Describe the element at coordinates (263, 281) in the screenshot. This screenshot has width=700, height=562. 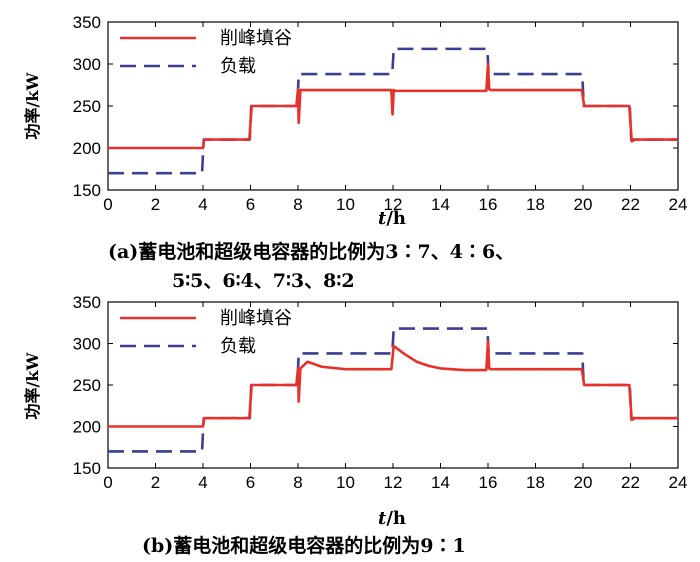
I see `panel-caption-line2: 5∶5、6∶4、7∶3、8∶2` at that location.